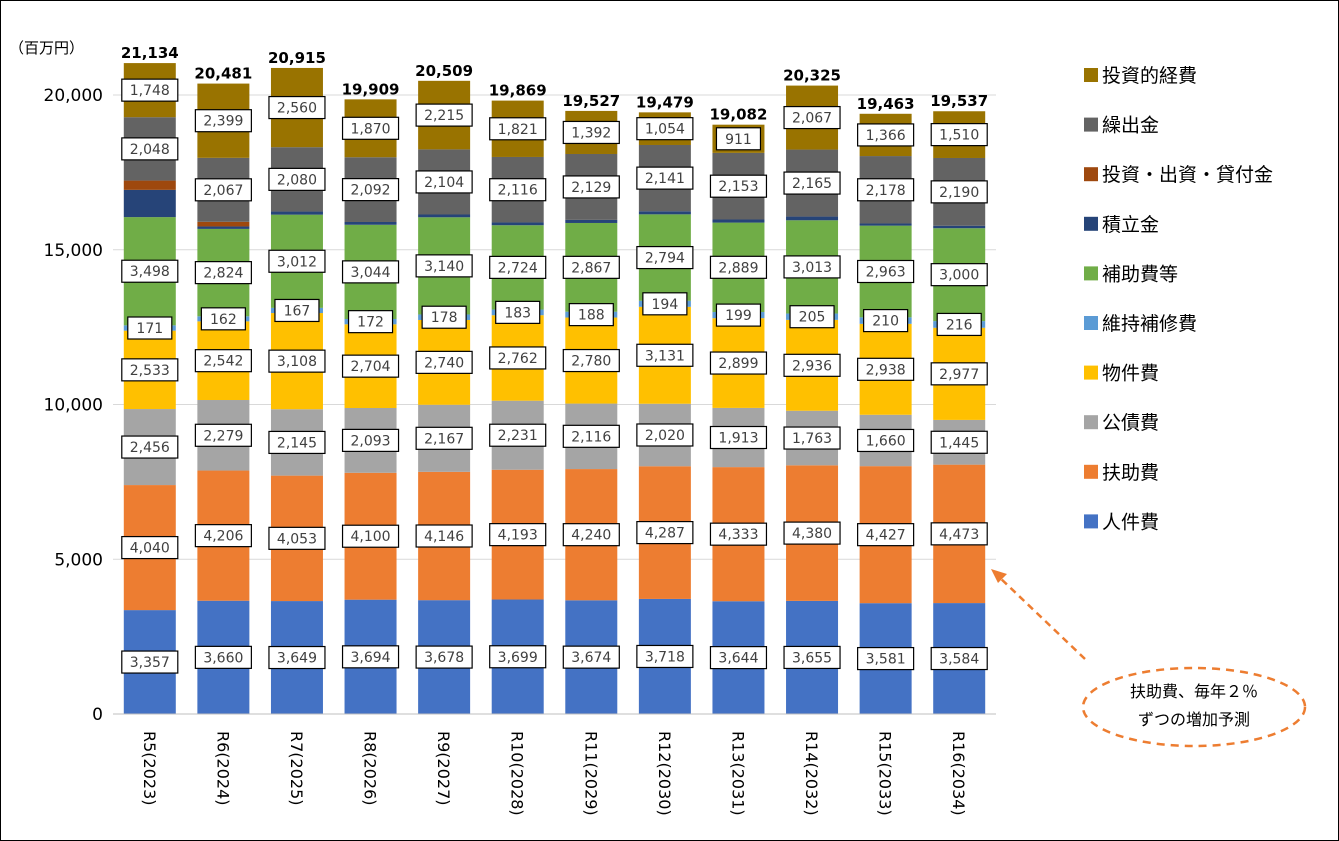 This screenshot has height=841, width=1339. I want to click on data-label: 2,178, so click(886, 191).